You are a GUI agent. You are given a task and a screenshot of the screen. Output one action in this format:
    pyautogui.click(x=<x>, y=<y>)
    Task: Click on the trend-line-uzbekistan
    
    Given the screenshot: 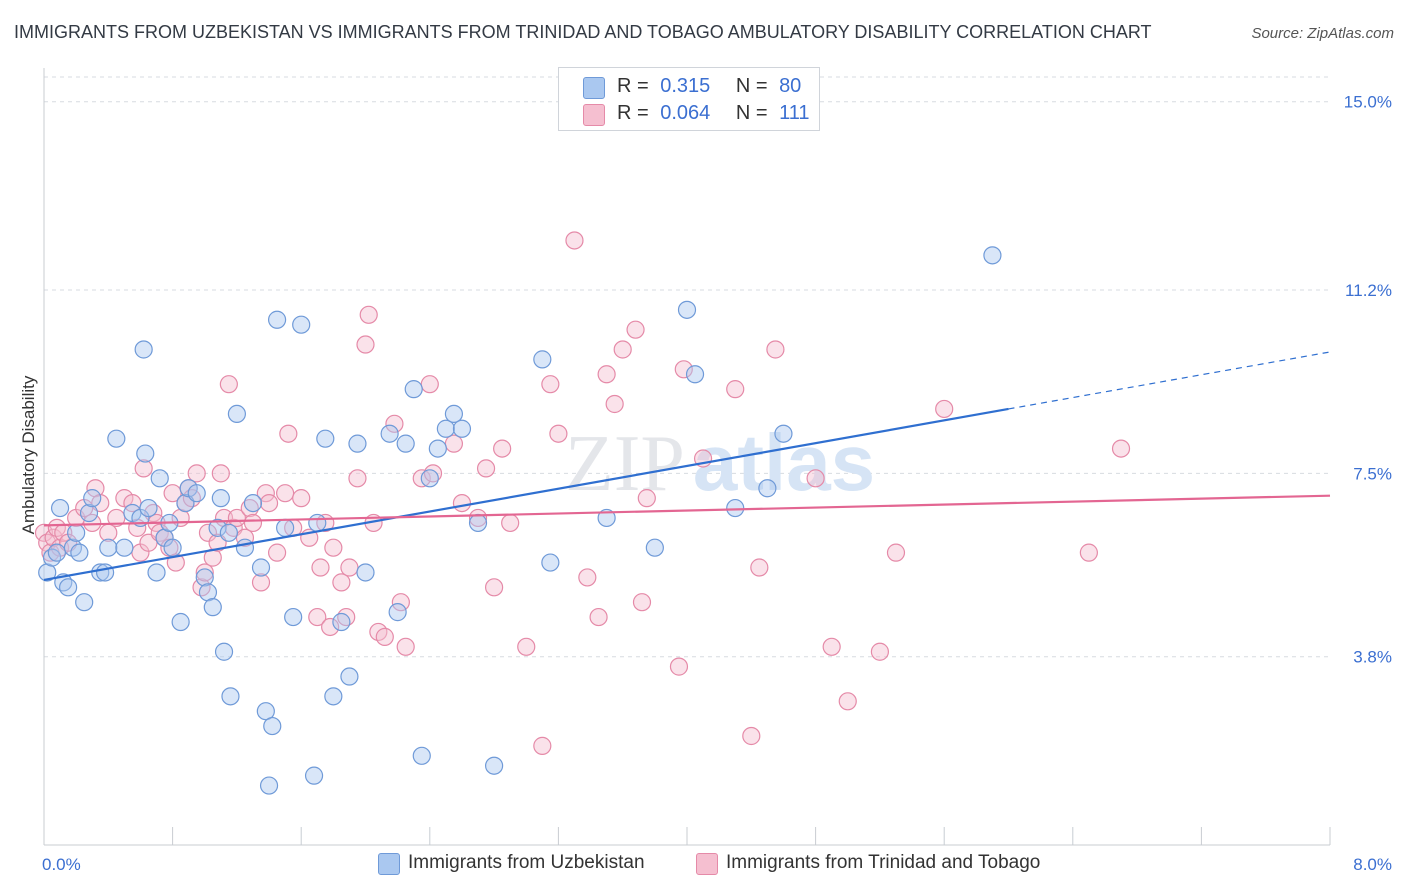 What is the action you would take?
    pyautogui.click(x=526, y=494)
    